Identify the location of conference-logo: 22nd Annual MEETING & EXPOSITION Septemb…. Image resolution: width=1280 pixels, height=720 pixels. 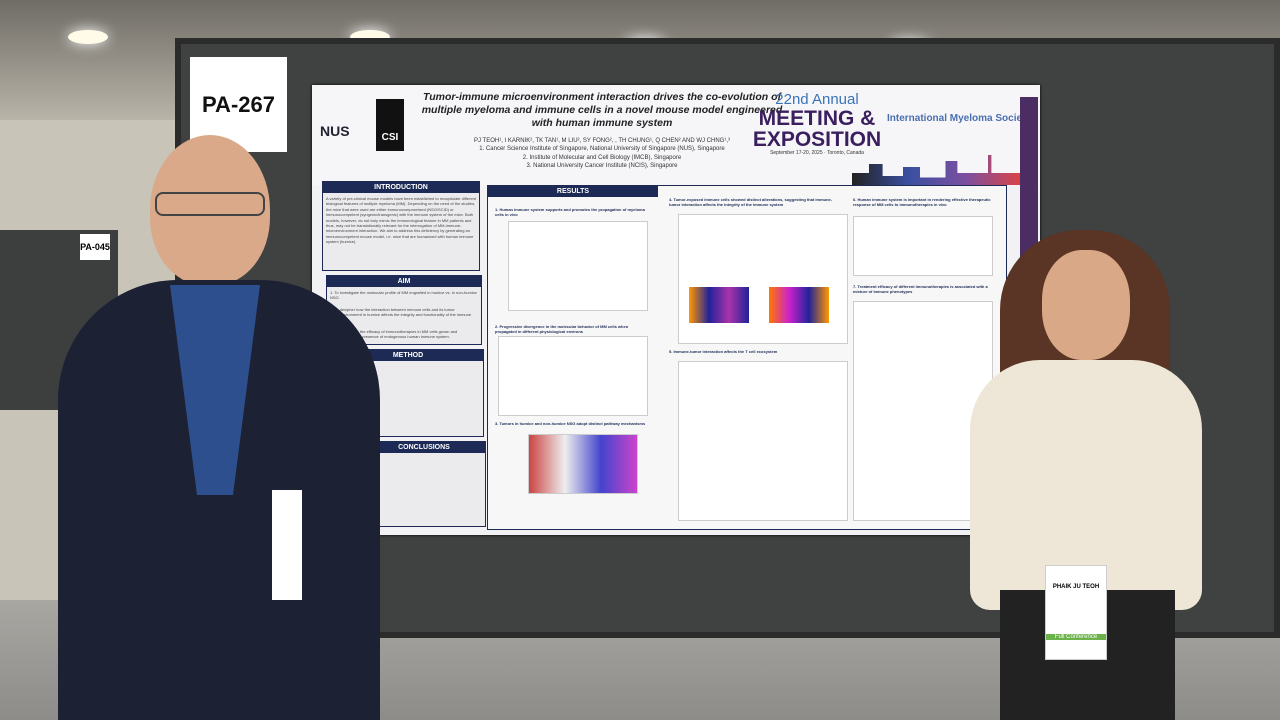
(817, 123).